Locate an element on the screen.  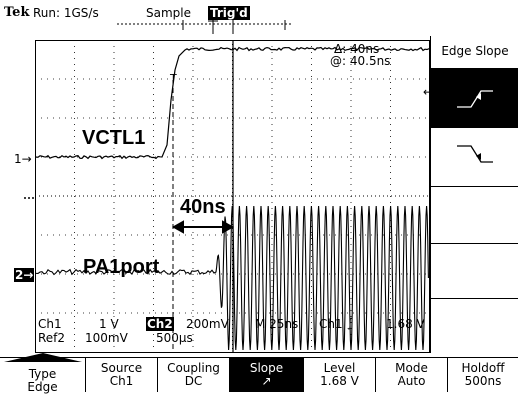
trigger-point-marker: T is located at coordinates (173, 78).